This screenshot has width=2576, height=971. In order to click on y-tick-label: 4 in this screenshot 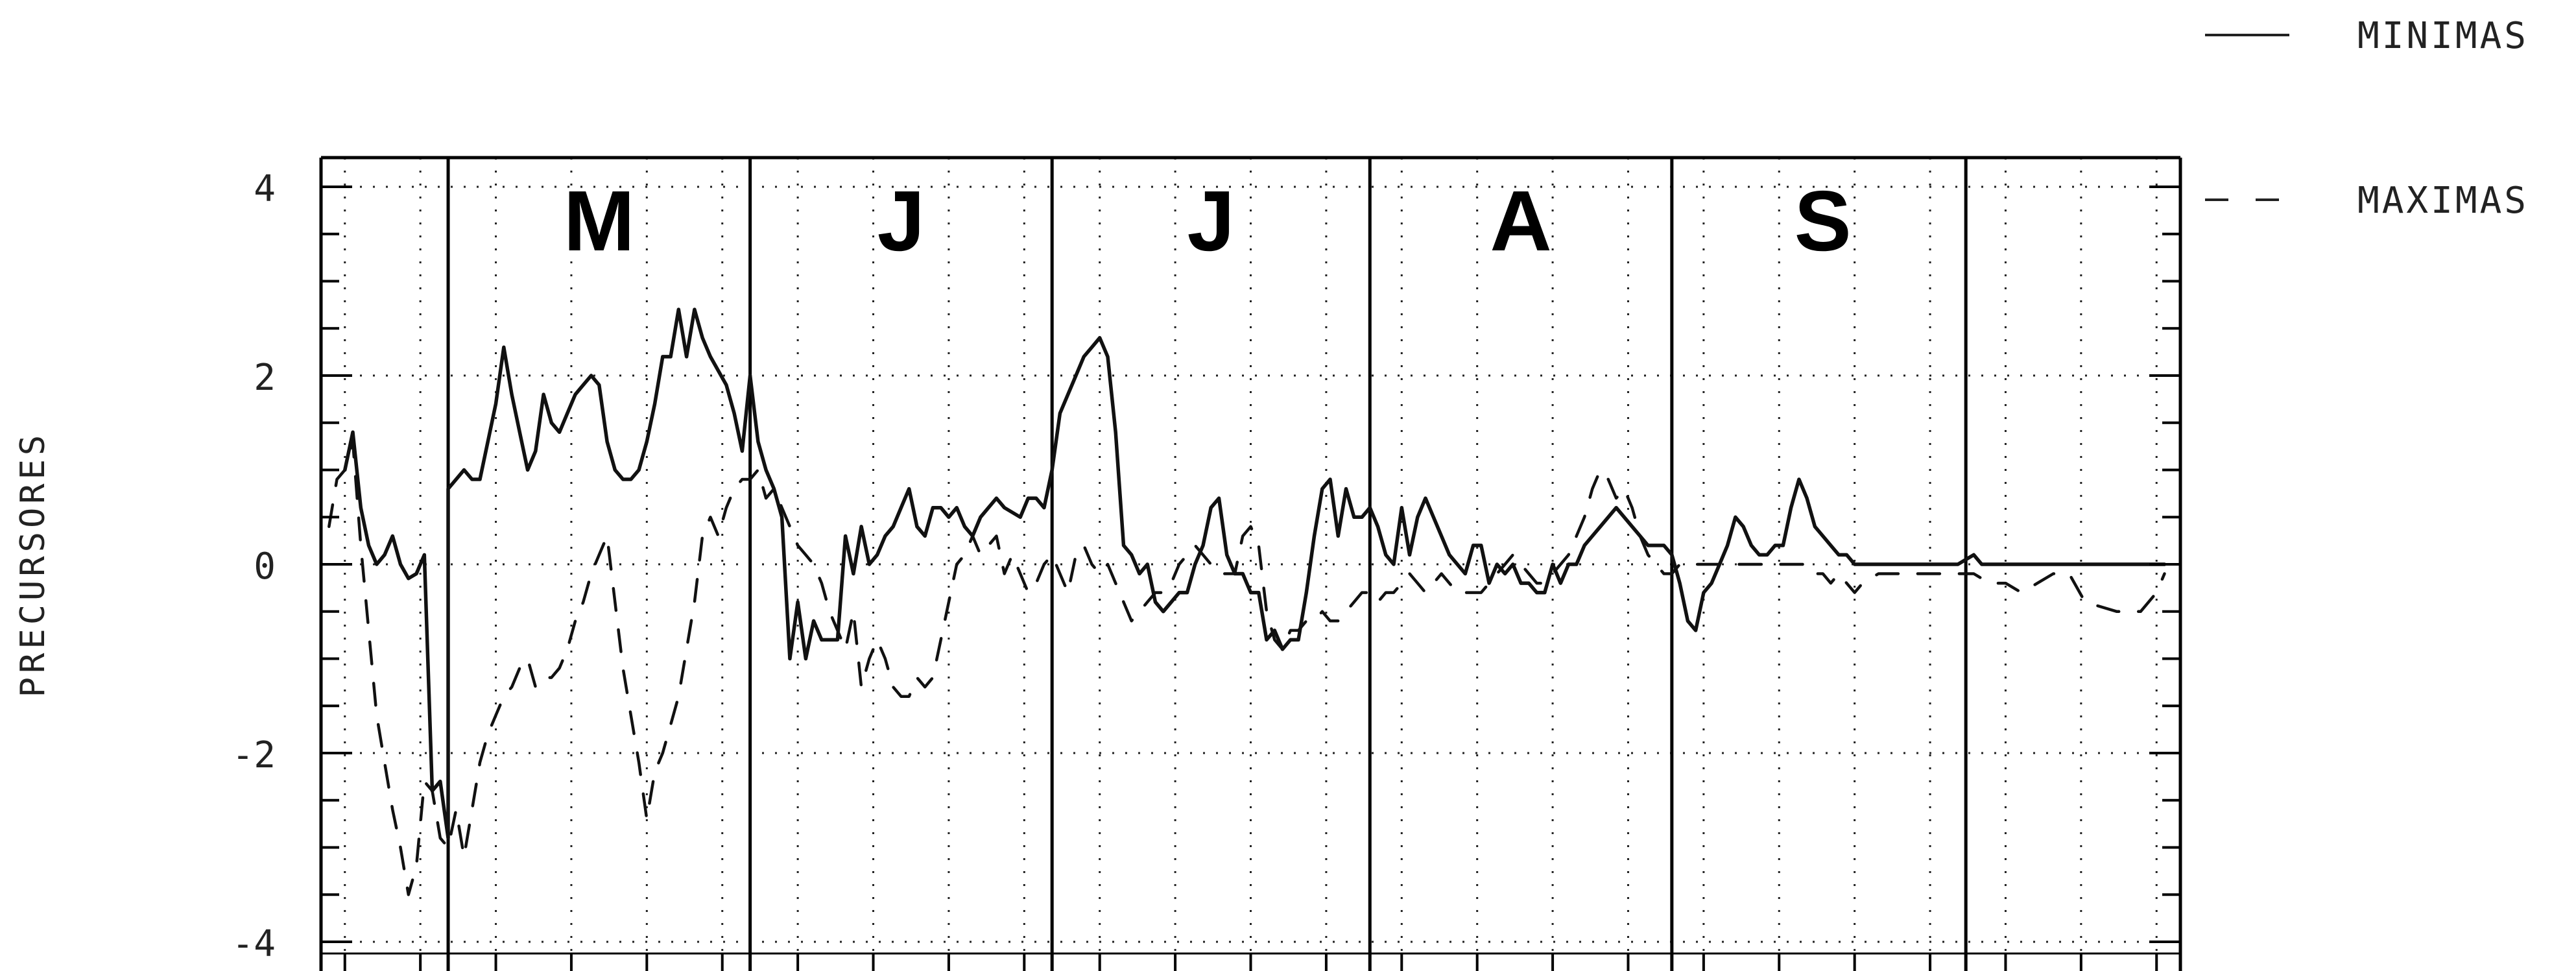, I will do `click(265, 189)`.